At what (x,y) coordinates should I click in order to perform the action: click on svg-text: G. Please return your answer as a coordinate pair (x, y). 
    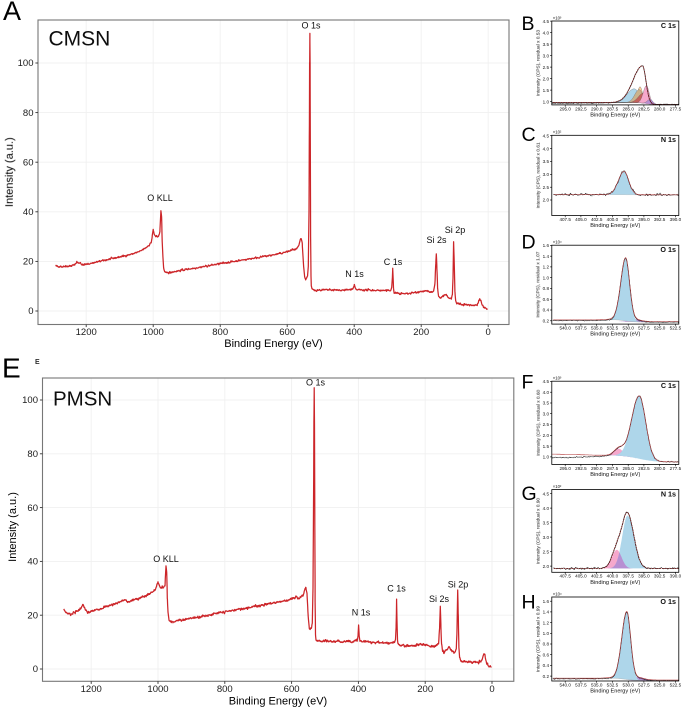
    Looking at the image, I should click on (529, 494).